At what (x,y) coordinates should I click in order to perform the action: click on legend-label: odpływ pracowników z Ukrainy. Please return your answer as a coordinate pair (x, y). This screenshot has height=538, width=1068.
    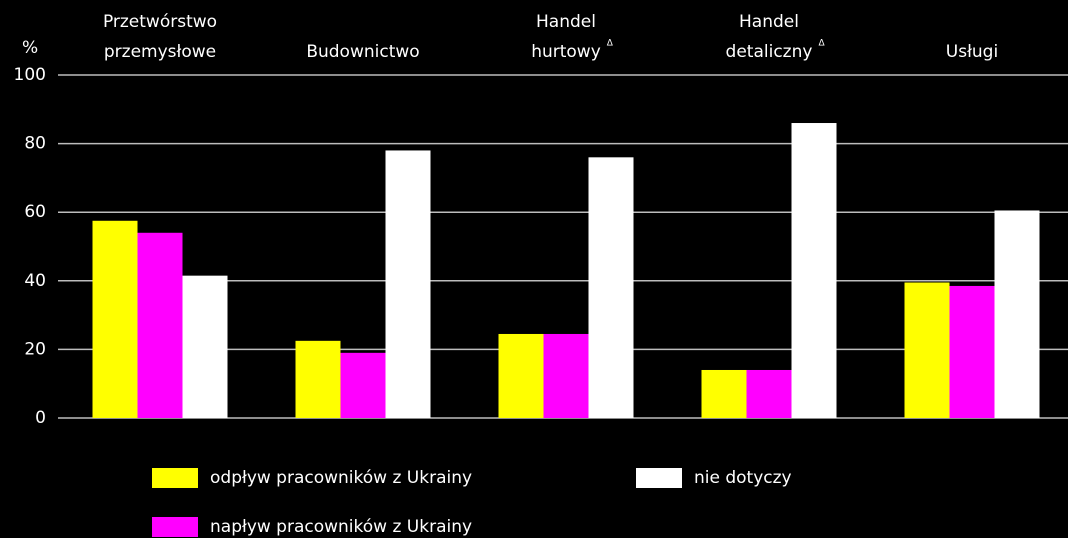
    Looking at the image, I should click on (341, 478).